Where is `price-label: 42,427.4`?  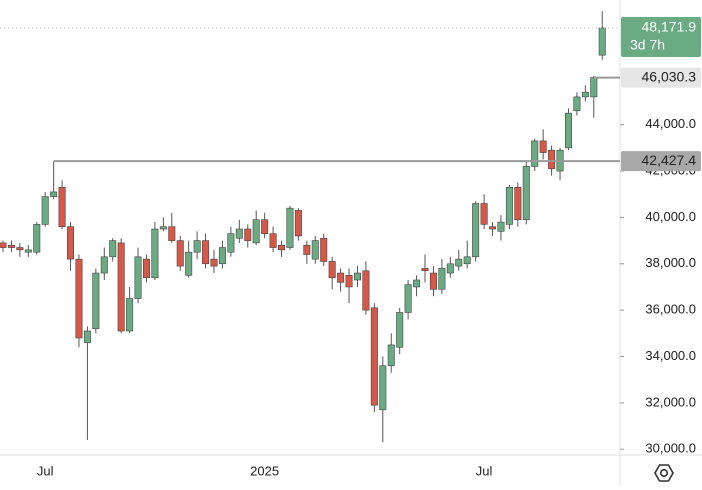 price-label: 42,427.4 is located at coordinates (669, 160).